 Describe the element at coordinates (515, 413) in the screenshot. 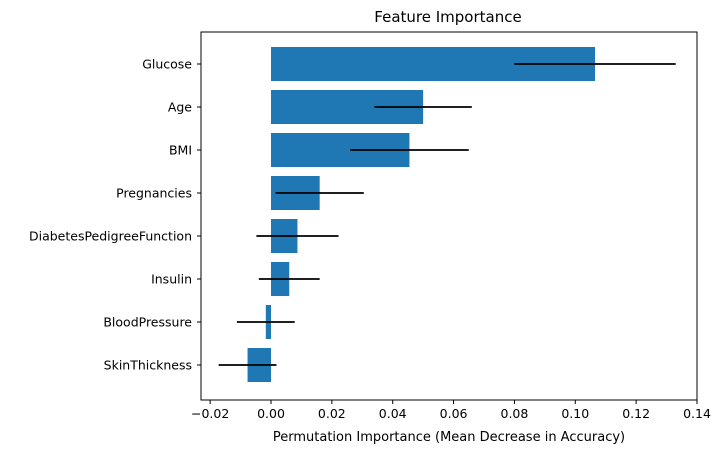

I see `x-tick-label: 0.08` at that location.